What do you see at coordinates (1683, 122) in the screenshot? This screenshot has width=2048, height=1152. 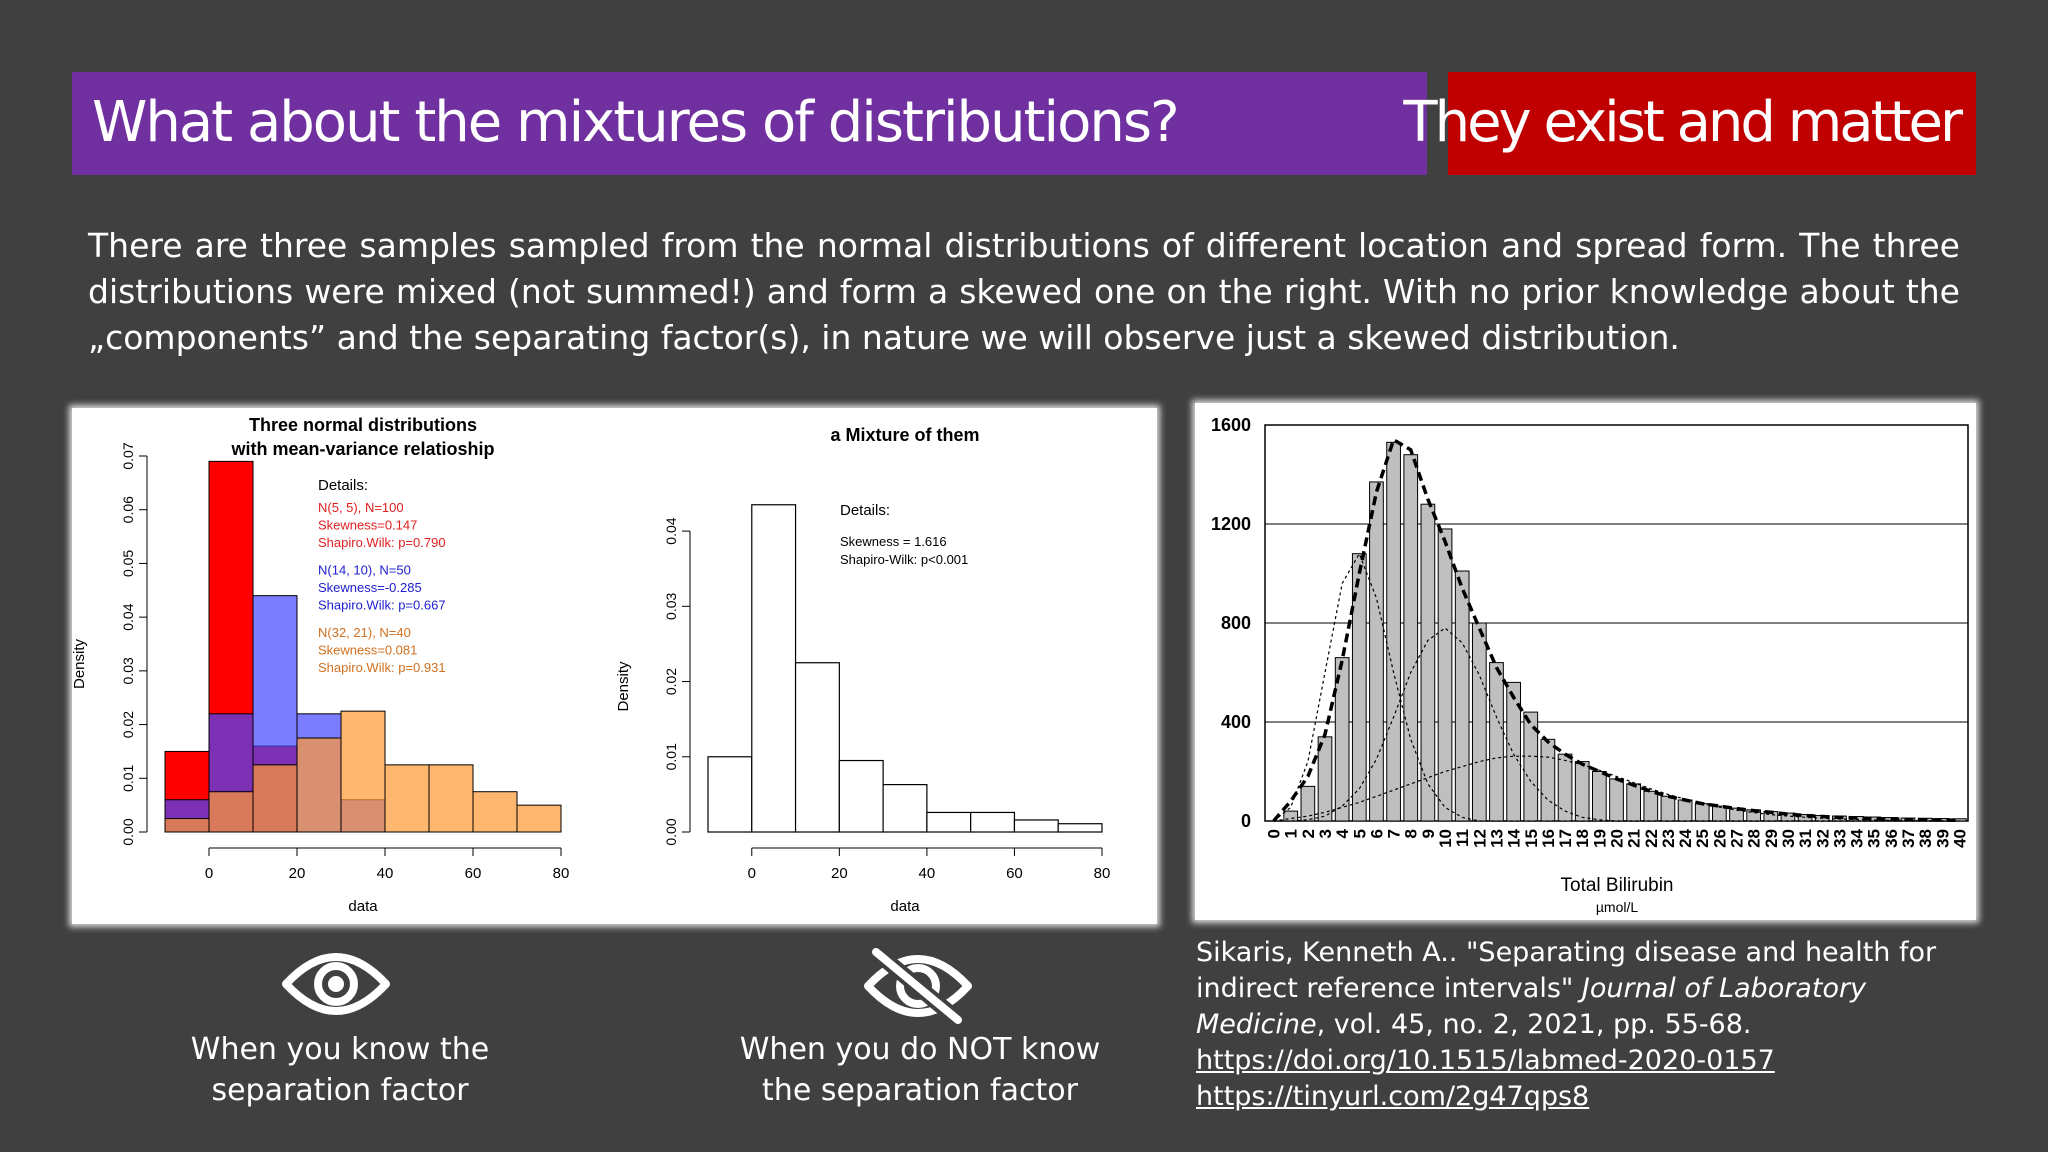 I see `badge-text: They exist and matter` at bounding box center [1683, 122].